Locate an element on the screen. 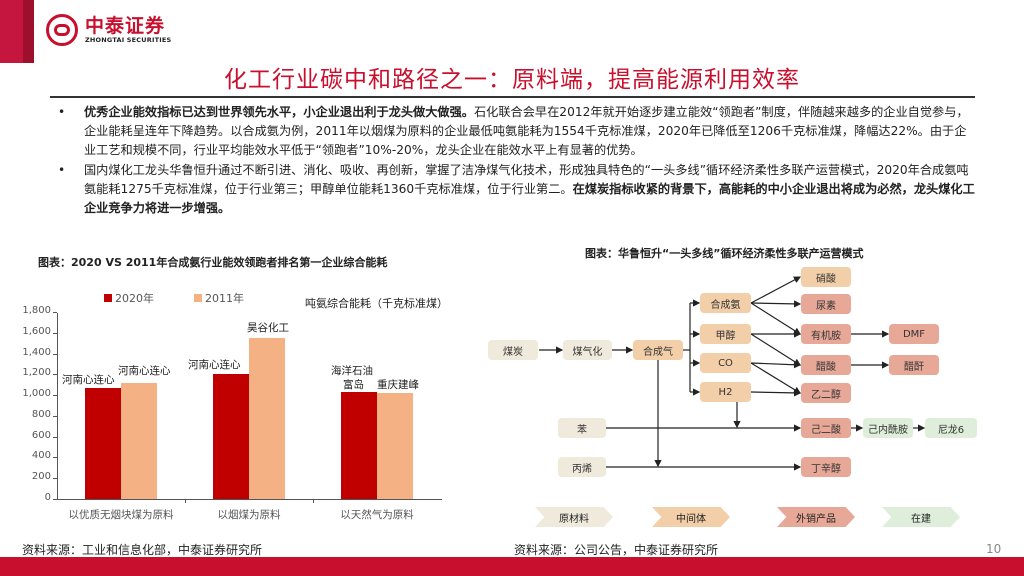 The height and width of the screenshot is (576, 1024). x-category-label: 以优质无烟块煤为原料 is located at coordinates (121, 515).